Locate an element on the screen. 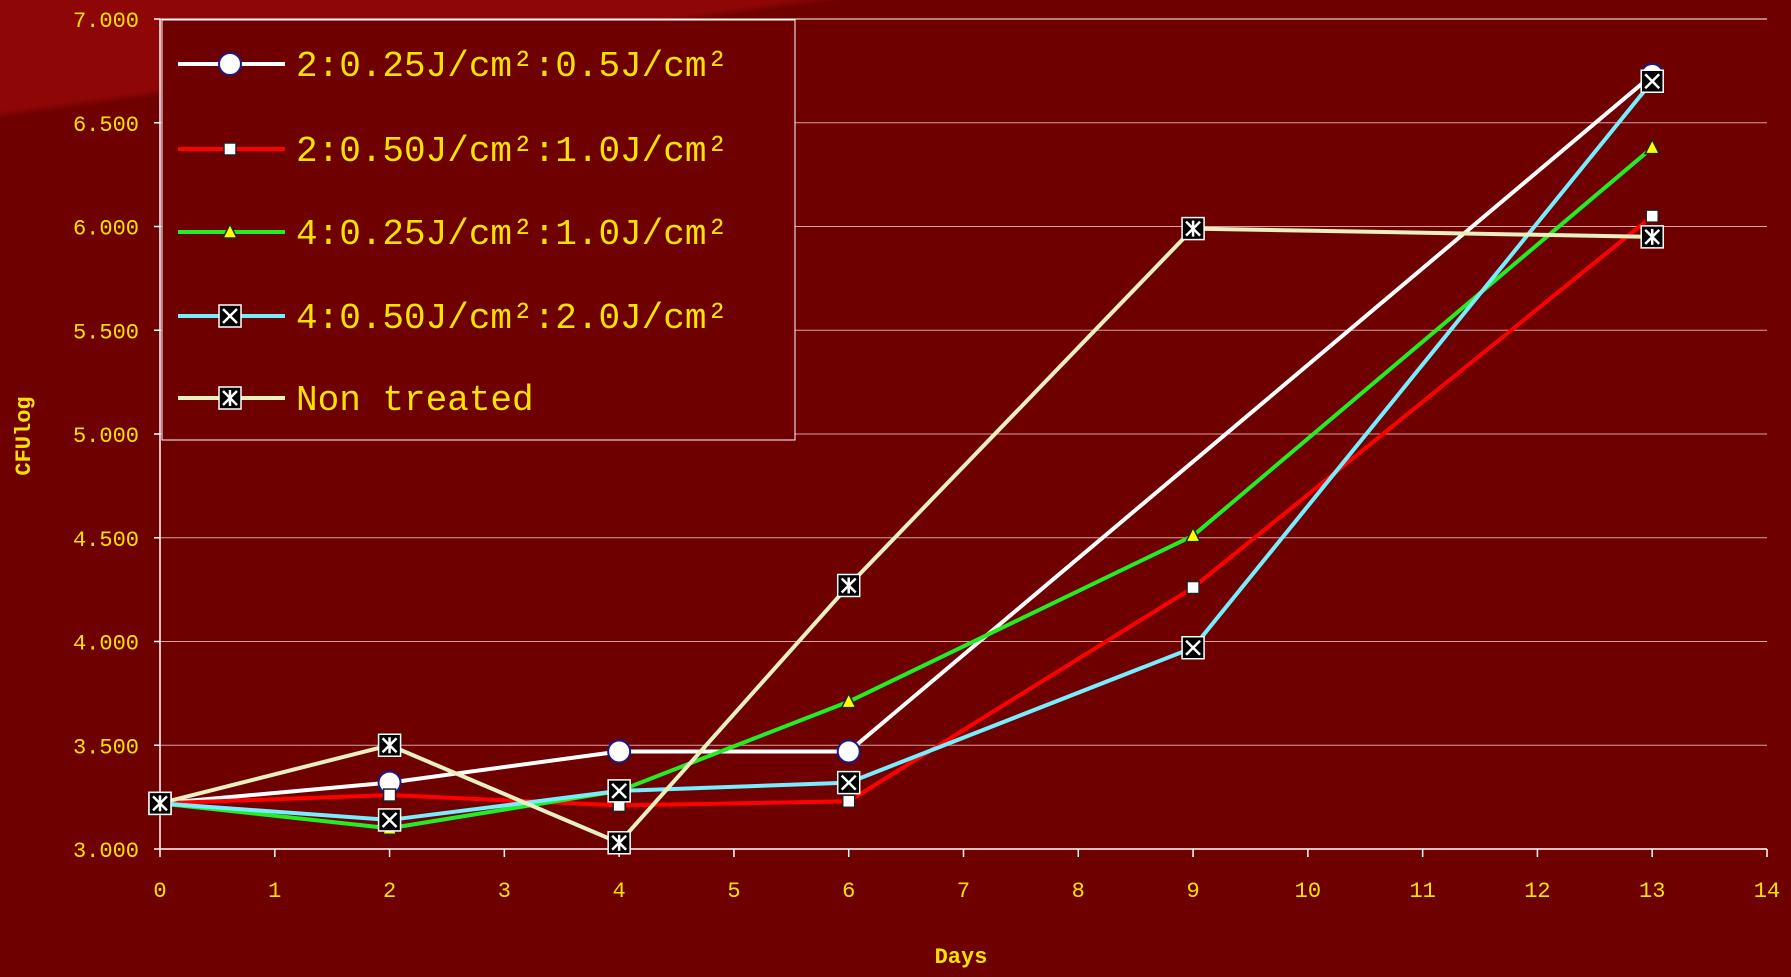 This screenshot has height=977, width=1791. x-tick-label: 13 is located at coordinates (1652, 891).